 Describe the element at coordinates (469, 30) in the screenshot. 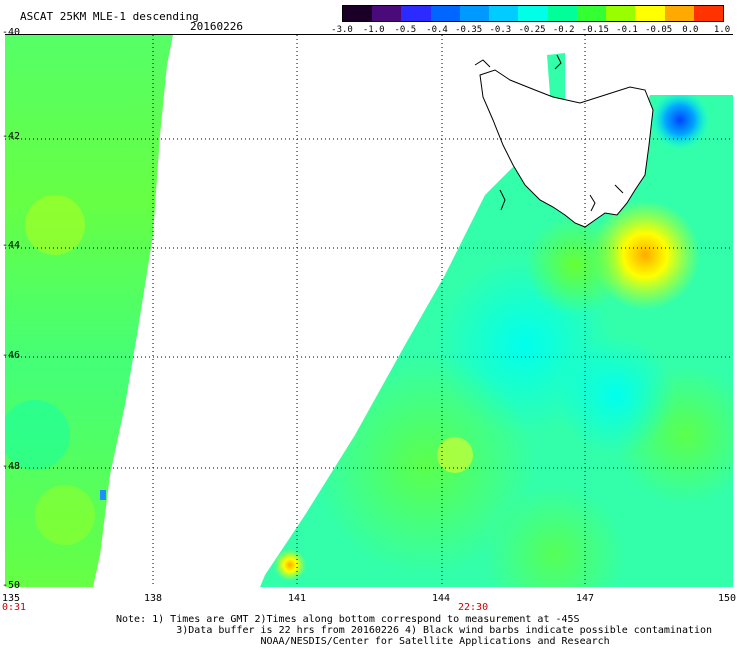

I see `colorbar-tick-label: -0.35` at that location.